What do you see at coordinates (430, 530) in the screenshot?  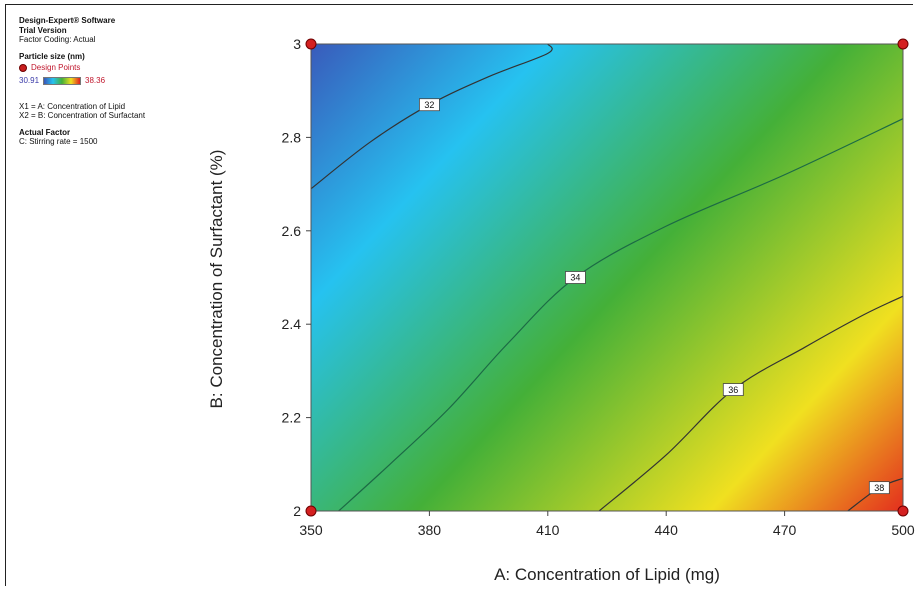 I see `x-tick-label: 380` at bounding box center [430, 530].